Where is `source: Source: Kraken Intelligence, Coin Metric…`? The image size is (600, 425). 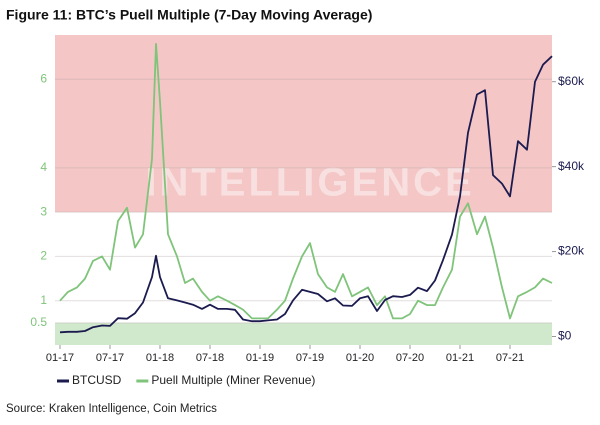
source: Source: Kraken Intelligence, Coin Metric… is located at coordinates (111, 409).